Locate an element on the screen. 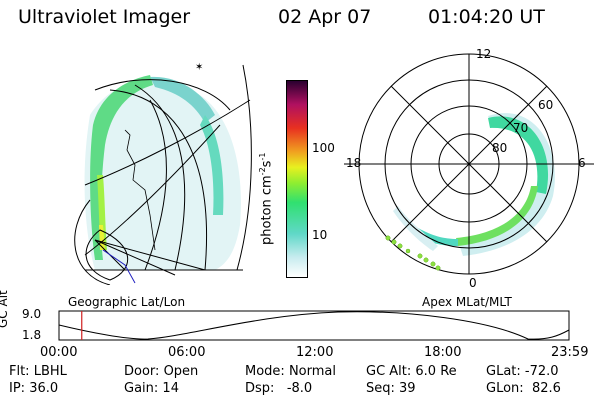 Image resolution: width=600 pixels, height=400 pixels. orbit-track is located at coordinates (119, 266).